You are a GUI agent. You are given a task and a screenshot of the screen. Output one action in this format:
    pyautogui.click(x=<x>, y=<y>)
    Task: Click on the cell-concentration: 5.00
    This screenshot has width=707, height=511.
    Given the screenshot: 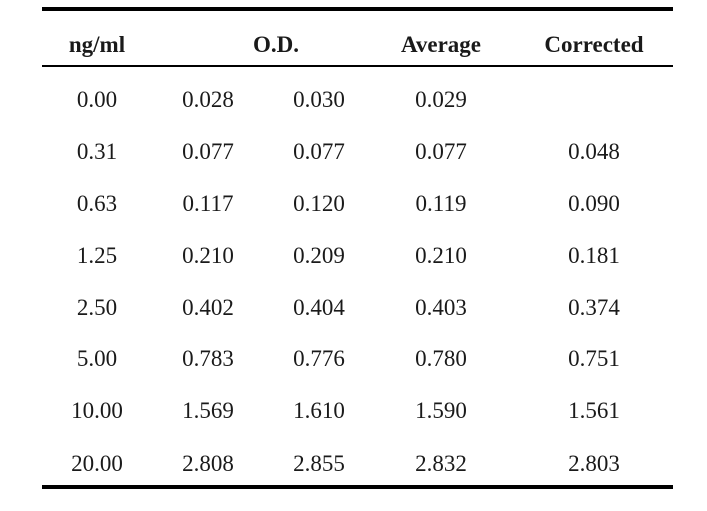 What is the action you would take?
    pyautogui.click(x=97, y=358)
    